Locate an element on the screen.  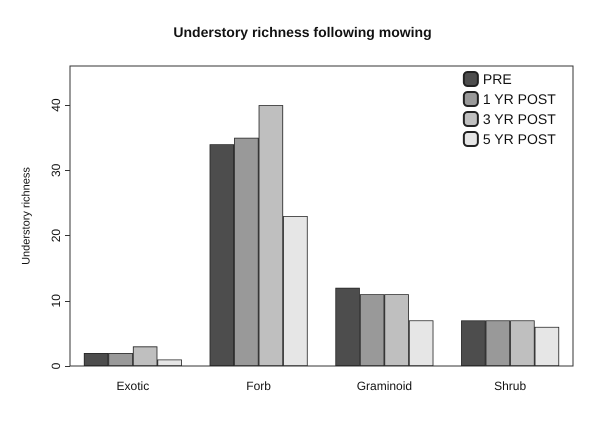
legend-label: 1 YR POST is located at coordinates (519, 99).